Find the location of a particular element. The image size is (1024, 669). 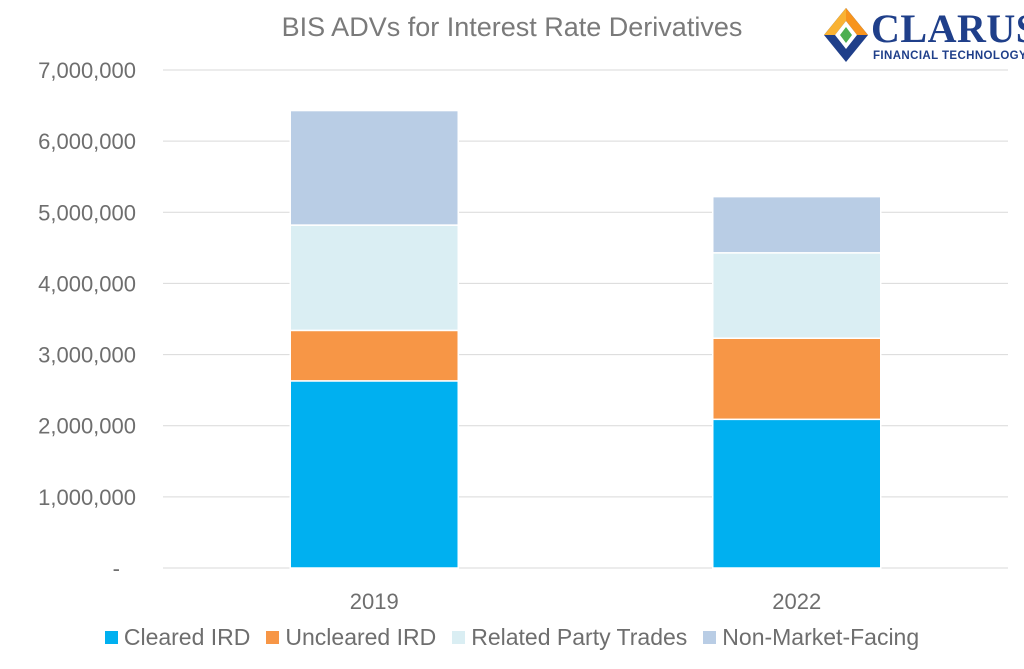

x-tick-label: 2019 is located at coordinates (374, 601).